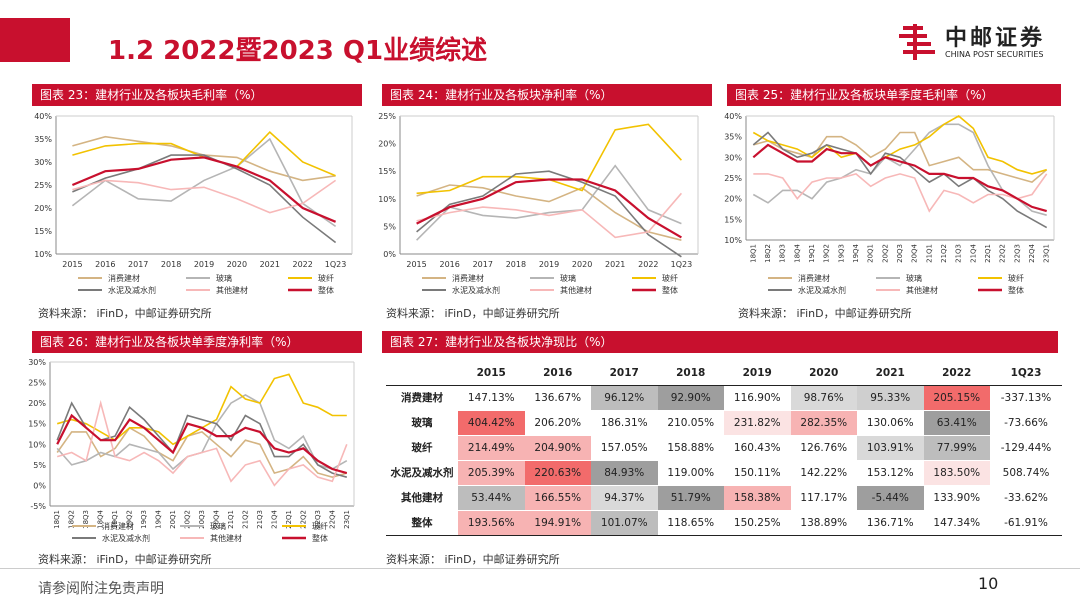 The image size is (1080, 608). I want to click on table-column-header, so click(422, 374).